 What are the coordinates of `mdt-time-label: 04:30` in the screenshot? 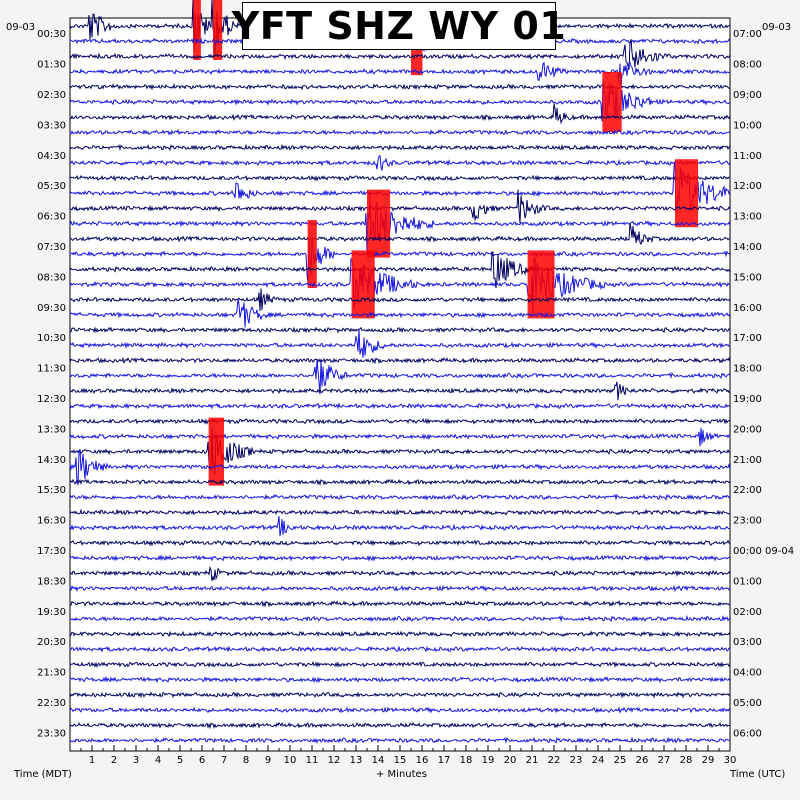 It's located at (51, 156).